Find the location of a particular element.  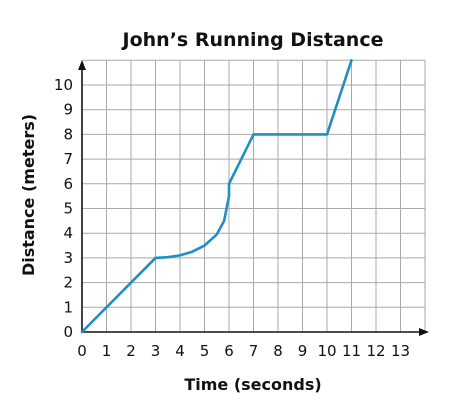

y-tick-labels: 0 1 2 3 4 5 6 7 8 9 10 is located at coordinates (63, 208).